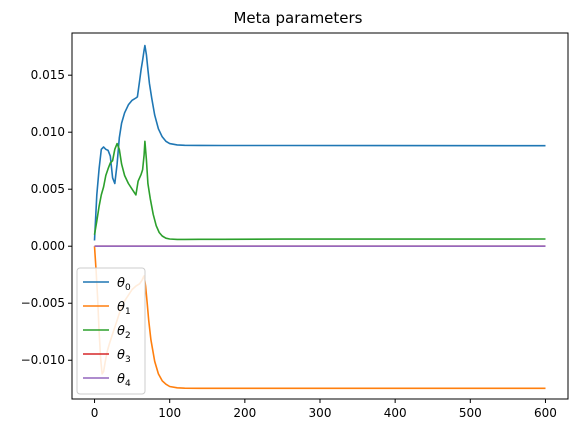 The image size is (576, 435). I want to click on x-tick-label: 100, so click(169, 413).